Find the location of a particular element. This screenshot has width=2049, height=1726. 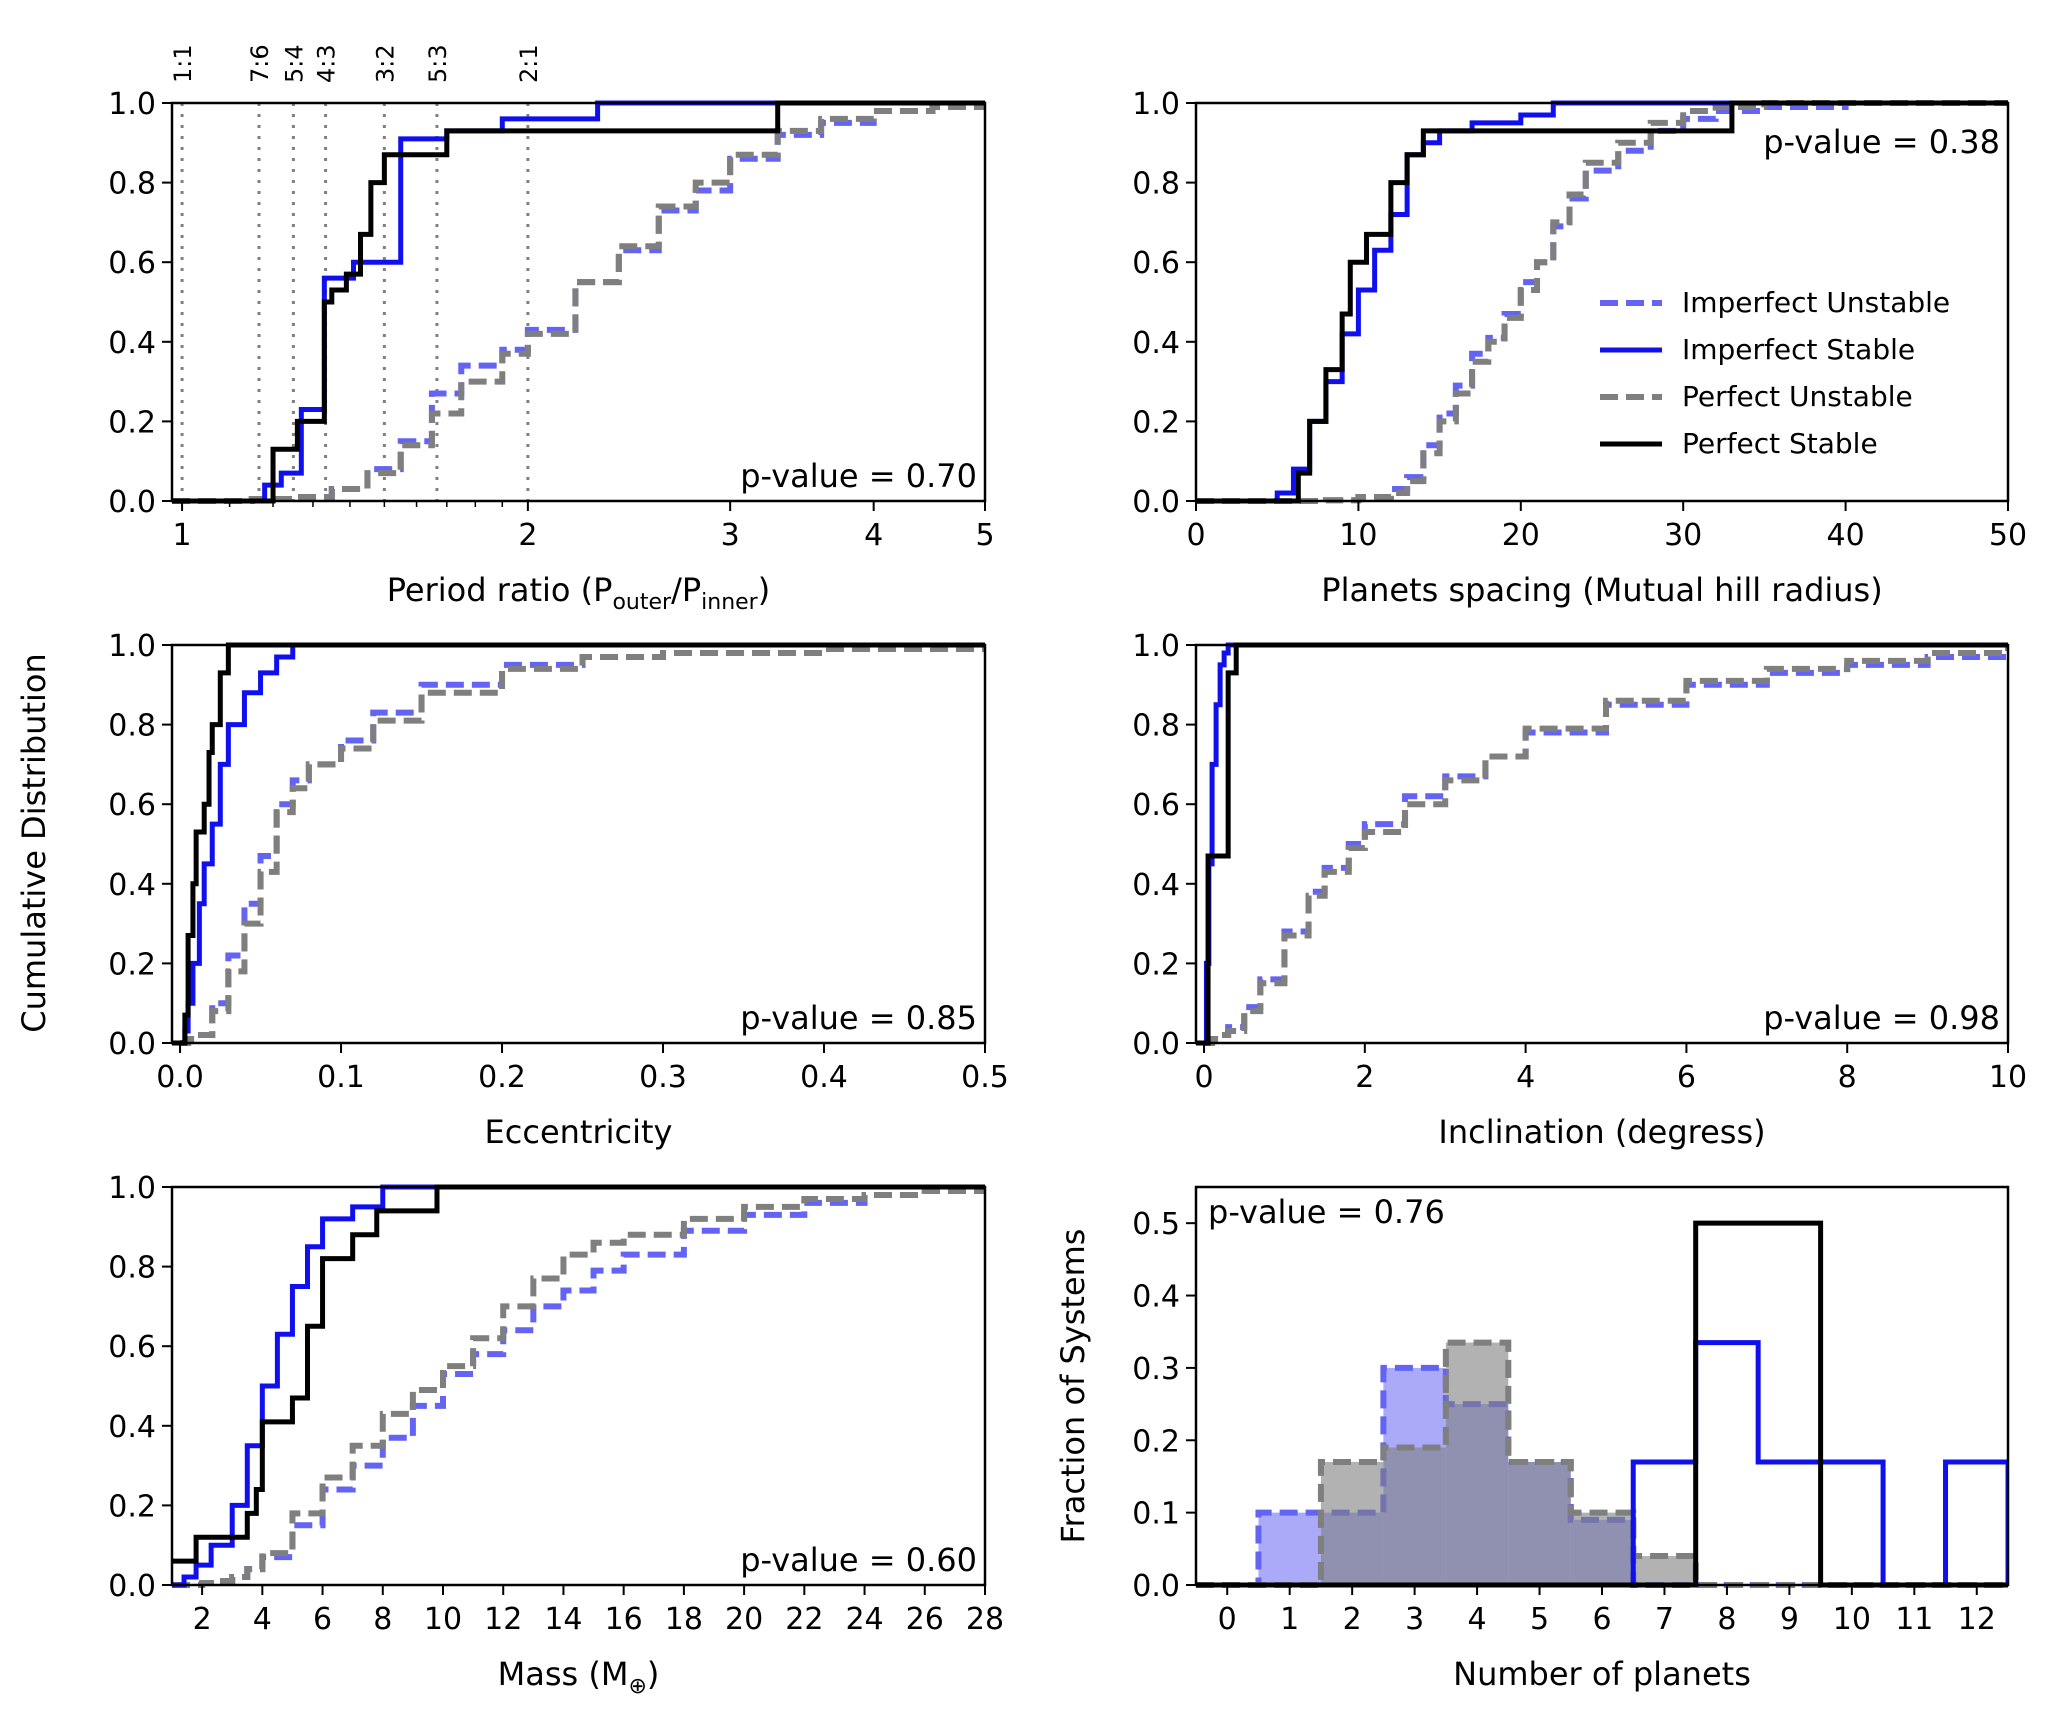

x-tick-label: 18 is located at coordinates (684, 1619).